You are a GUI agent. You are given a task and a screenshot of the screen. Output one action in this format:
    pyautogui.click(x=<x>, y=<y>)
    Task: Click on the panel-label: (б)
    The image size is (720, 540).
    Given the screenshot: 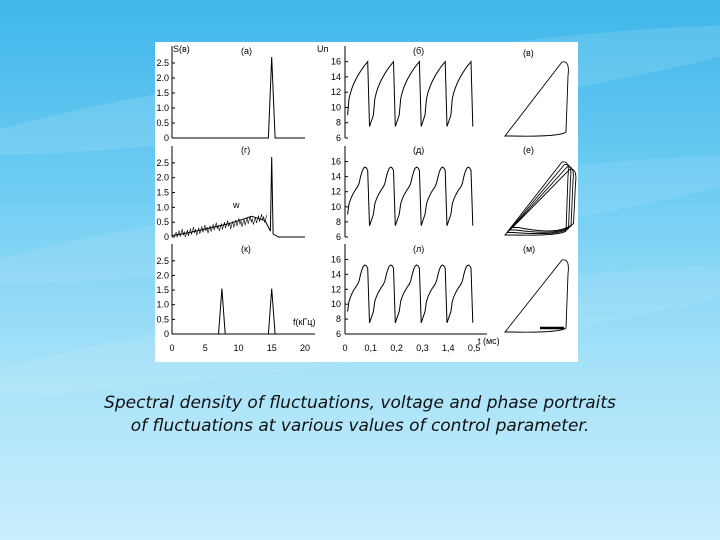 What is the action you would take?
    pyautogui.click(x=418, y=51)
    